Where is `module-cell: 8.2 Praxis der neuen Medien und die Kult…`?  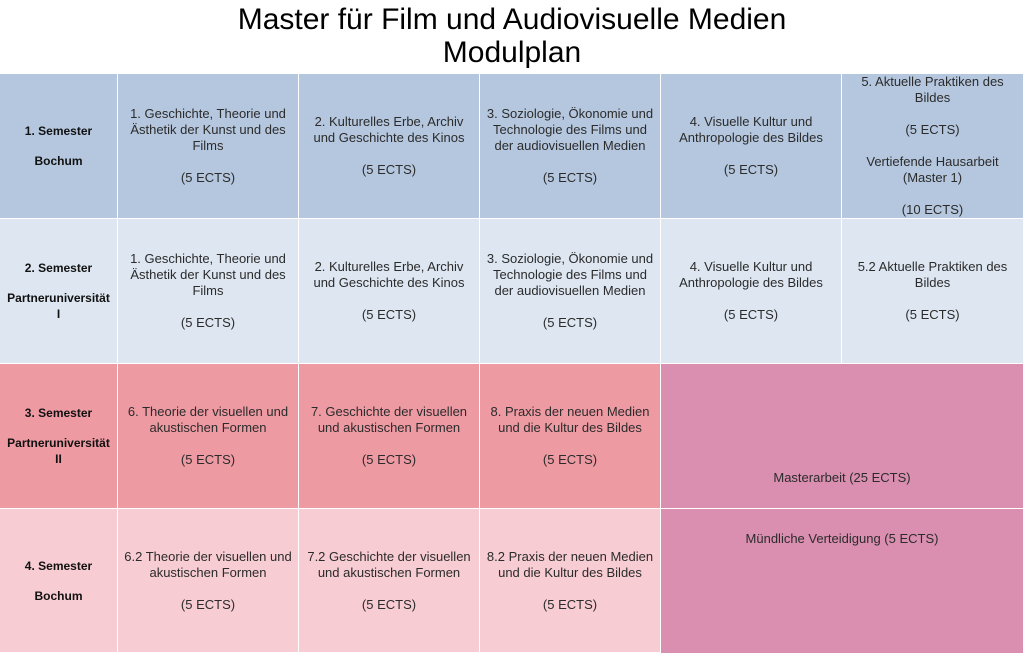
module-cell: 8.2 Praxis der neuen Medien und die Kult… is located at coordinates (570, 581).